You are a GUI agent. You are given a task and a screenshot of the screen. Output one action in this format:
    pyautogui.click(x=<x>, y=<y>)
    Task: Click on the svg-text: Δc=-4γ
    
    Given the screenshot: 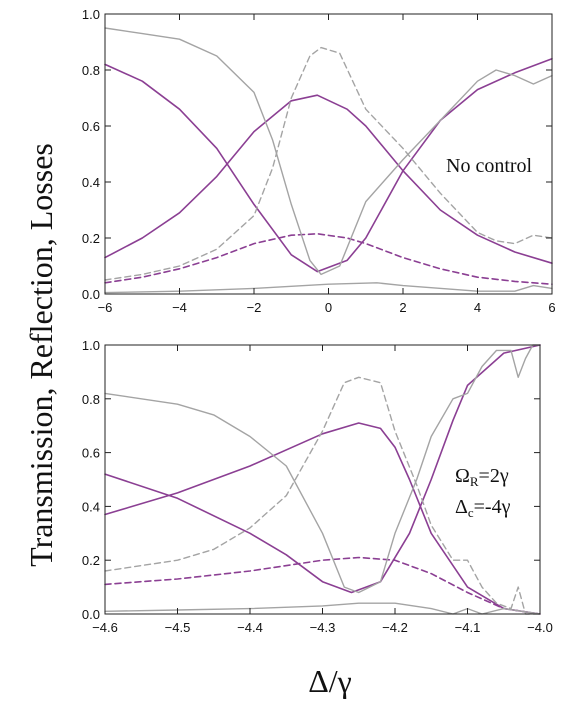 What is the action you would take?
    pyautogui.click(x=483, y=508)
    